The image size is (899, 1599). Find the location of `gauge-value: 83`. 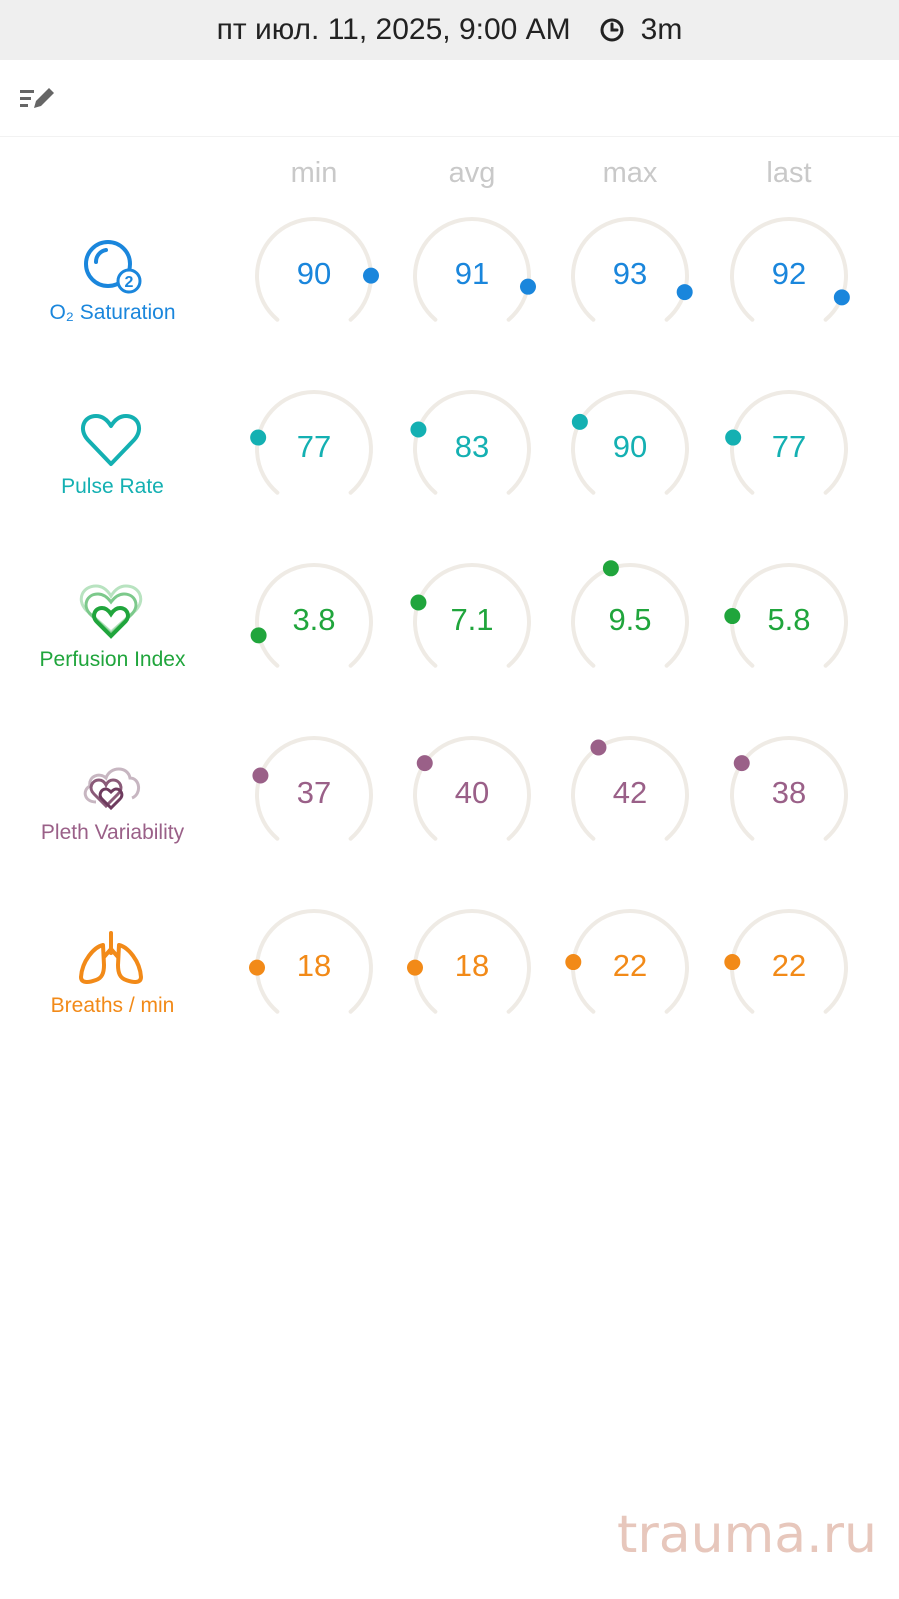

gauge-value: 83 is located at coordinates (472, 446).